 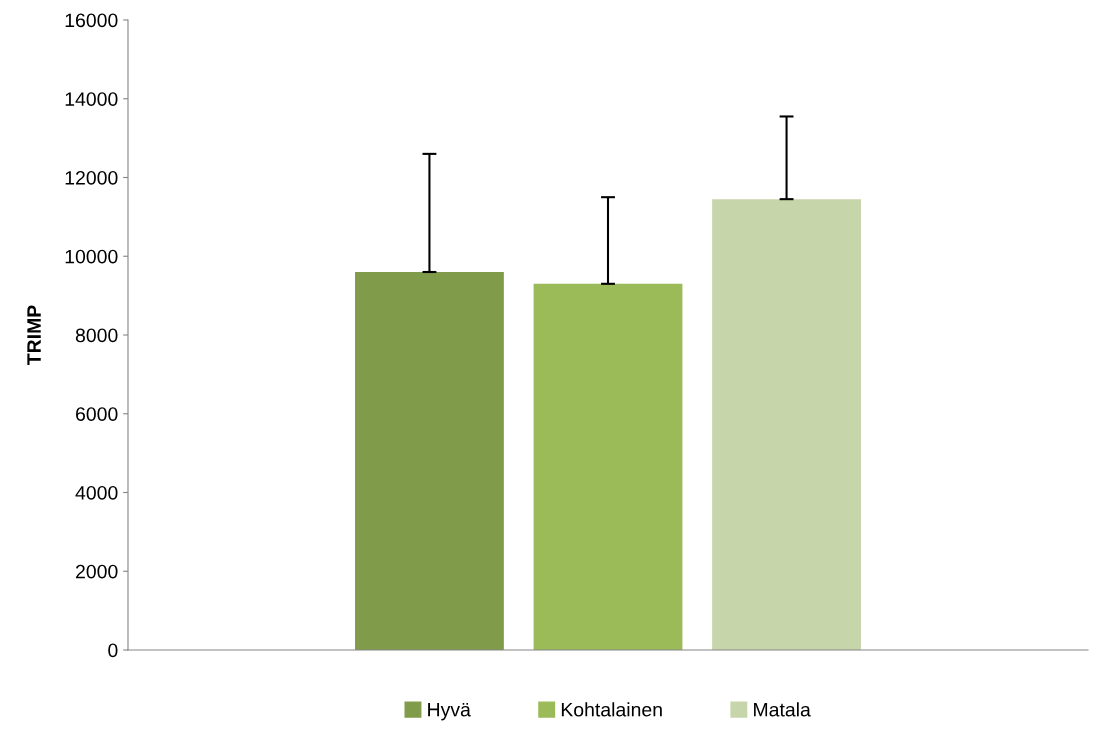 What do you see at coordinates (96, 335) in the screenshot?
I see `y-tick-label: 8000` at bounding box center [96, 335].